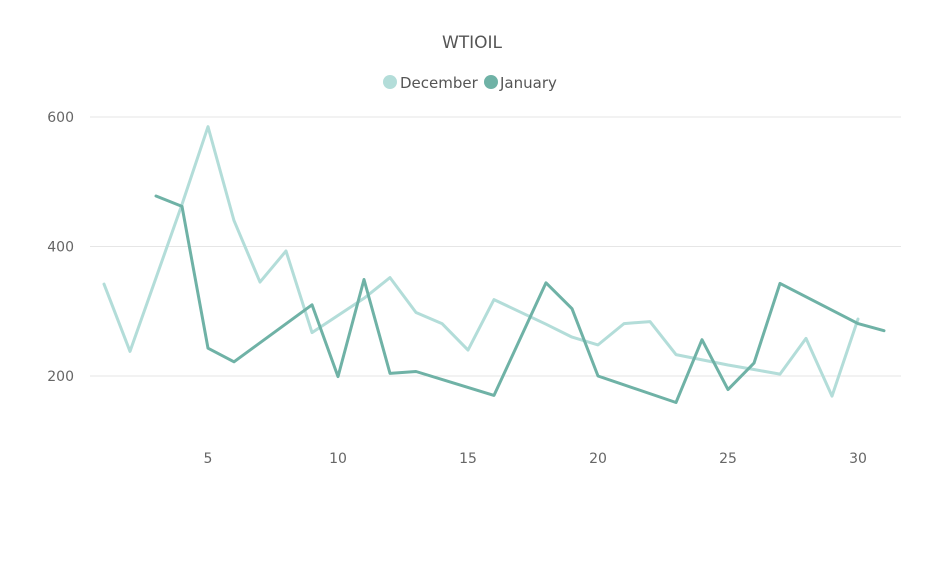  Describe the element at coordinates (858, 459) in the screenshot. I see `x-tick-label: 30` at that location.